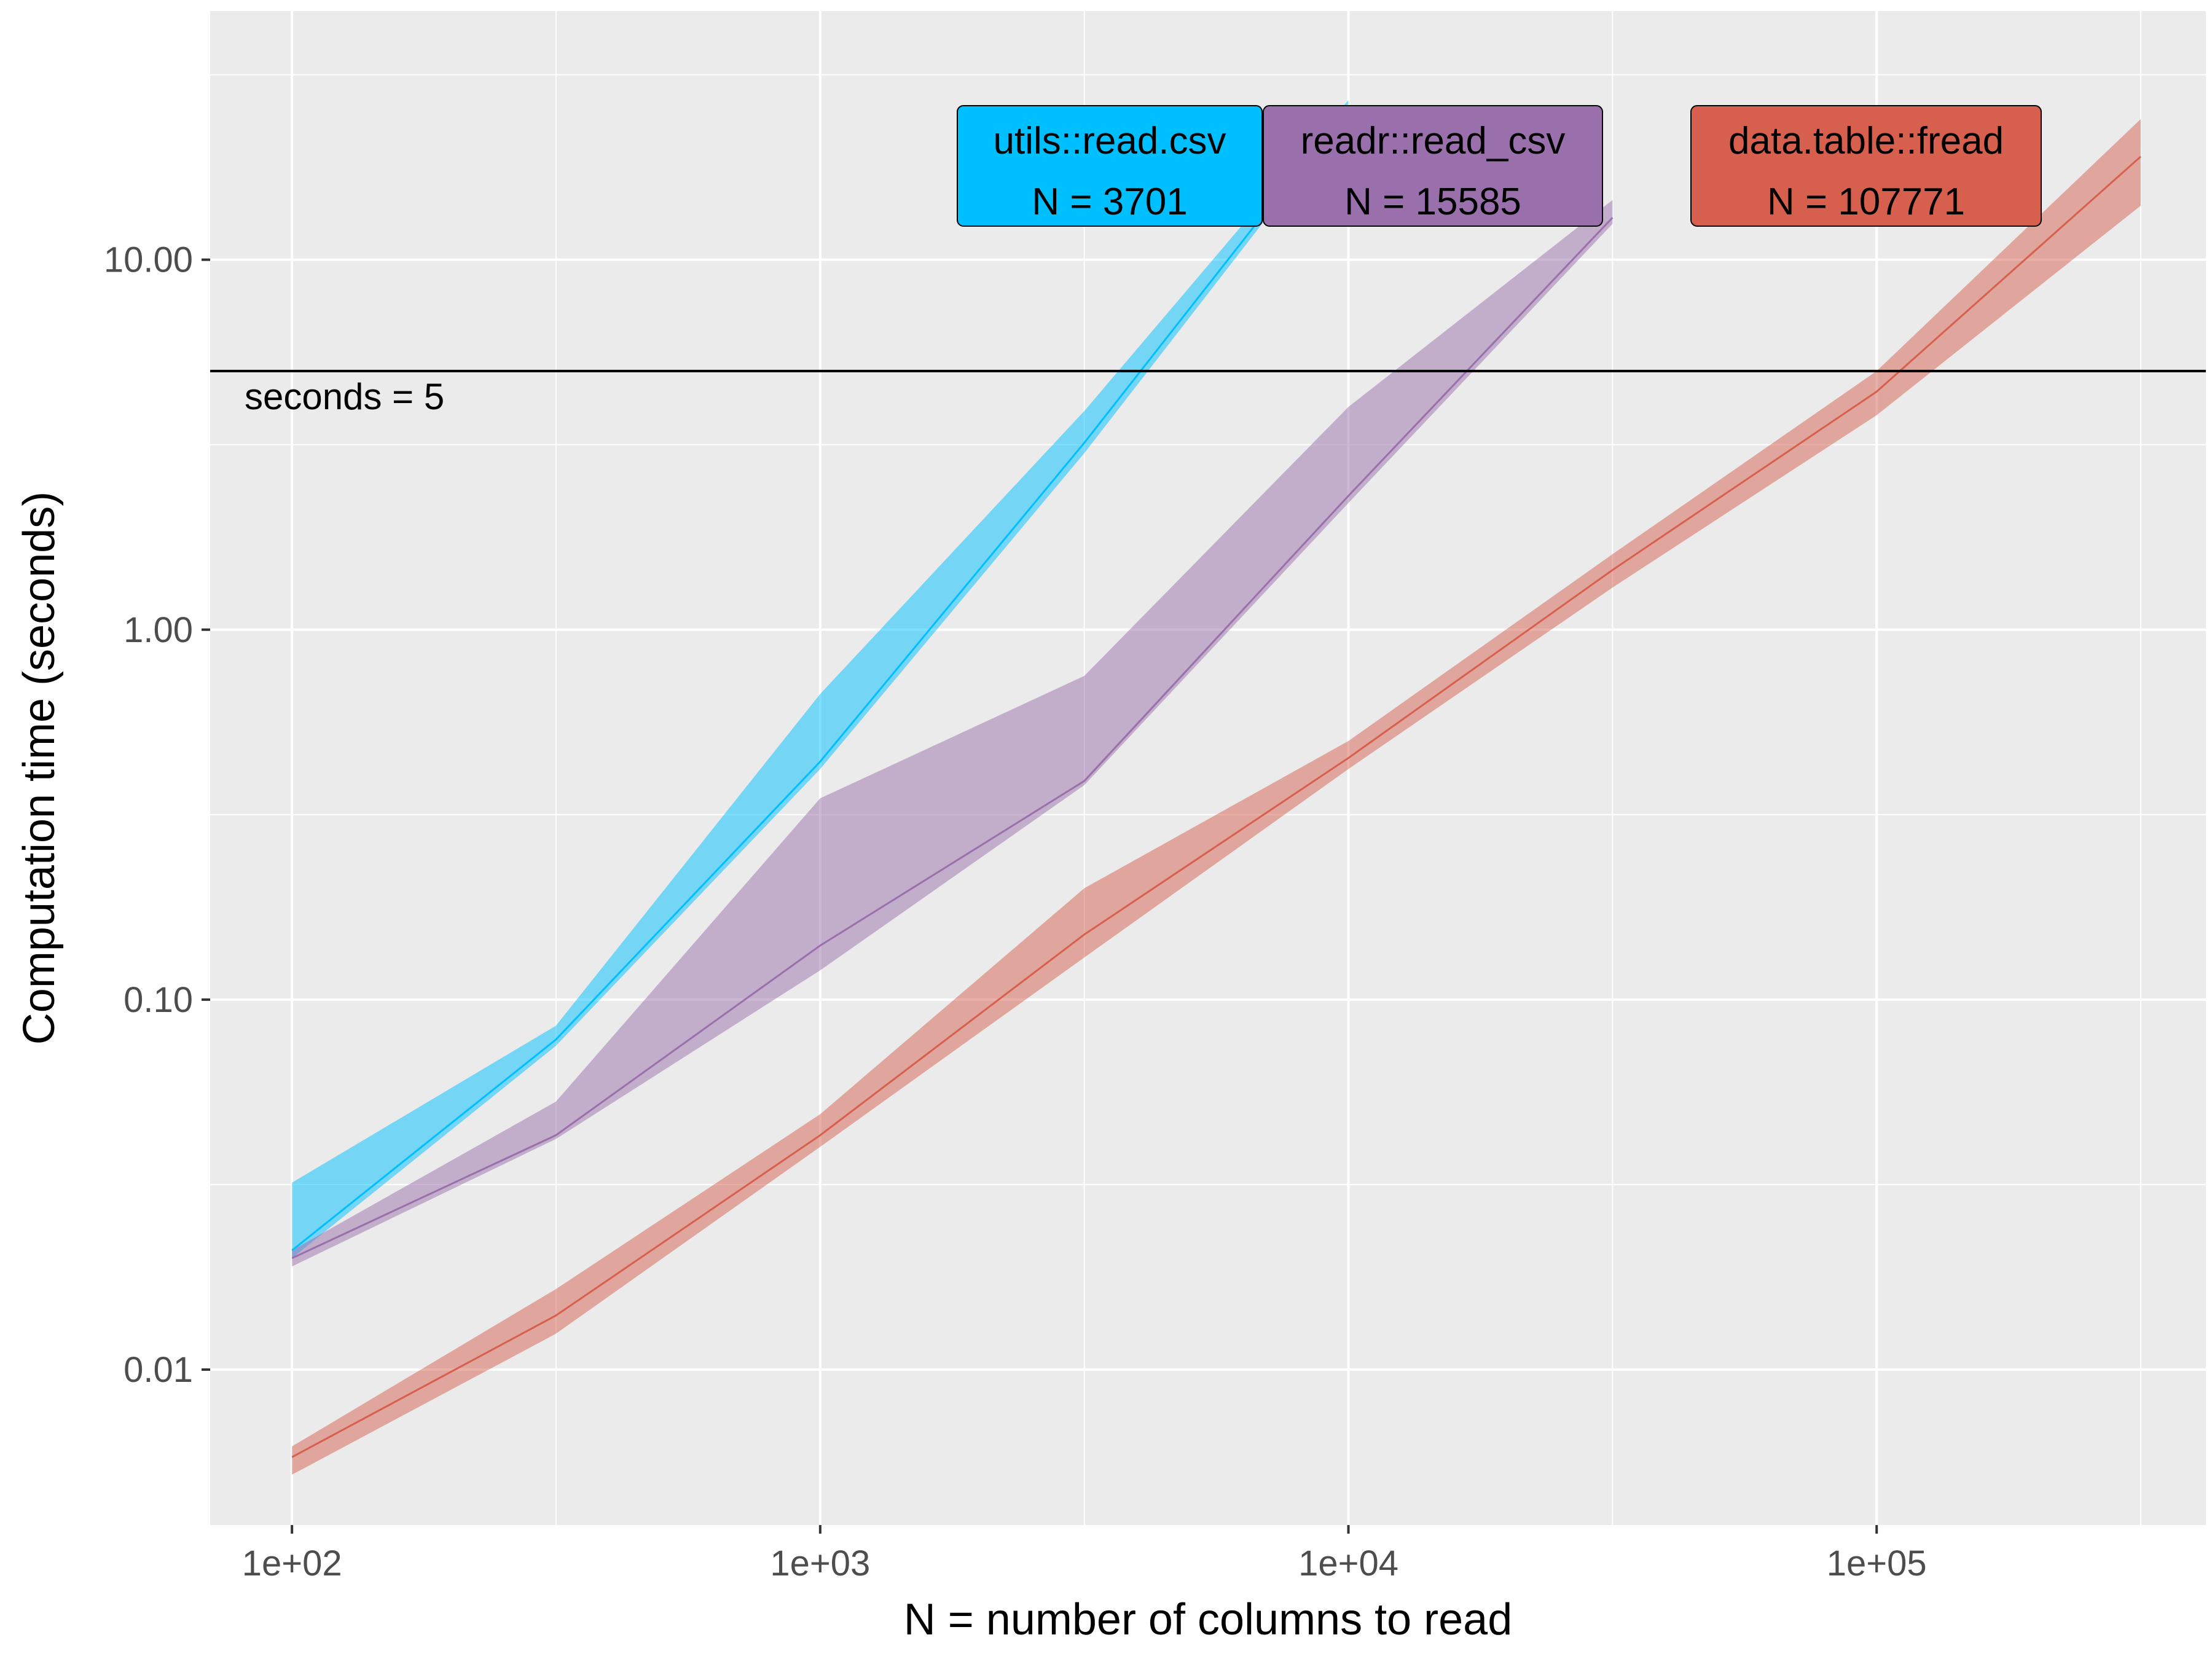 This screenshot has width=2212, height=1659. What do you see at coordinates (1877, 1563) in the screenshot?
I see `x-tick-label: 1e+05` at bounding box center [1877, 1563].